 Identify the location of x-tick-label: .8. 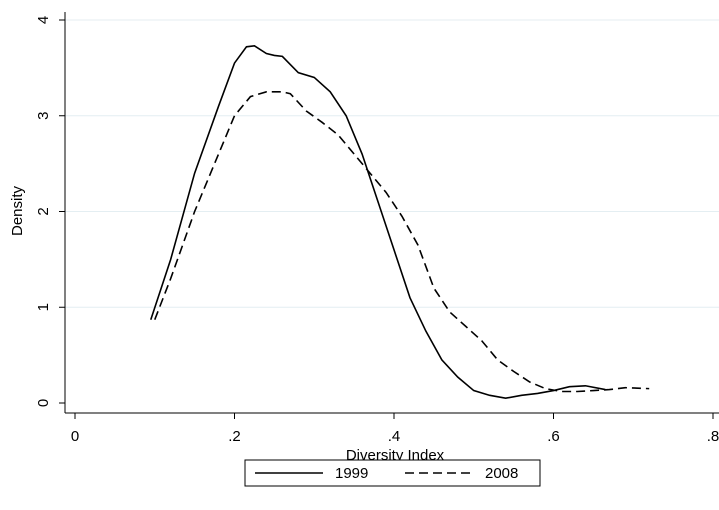
(713, 436).